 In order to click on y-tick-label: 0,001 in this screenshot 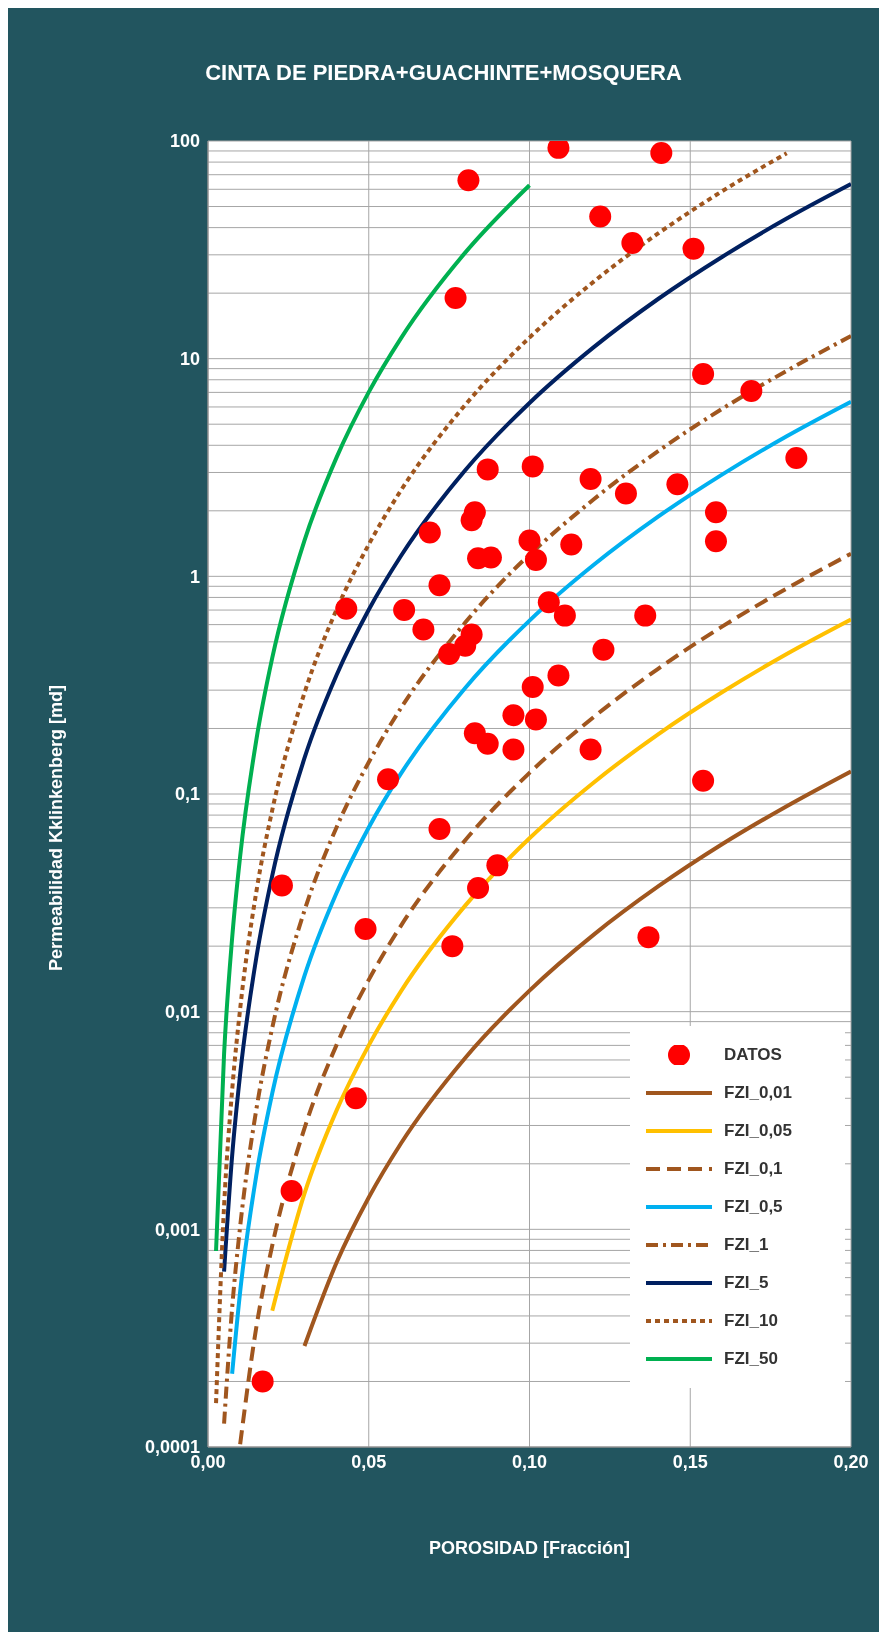, I will do `click(177, 1229)`.